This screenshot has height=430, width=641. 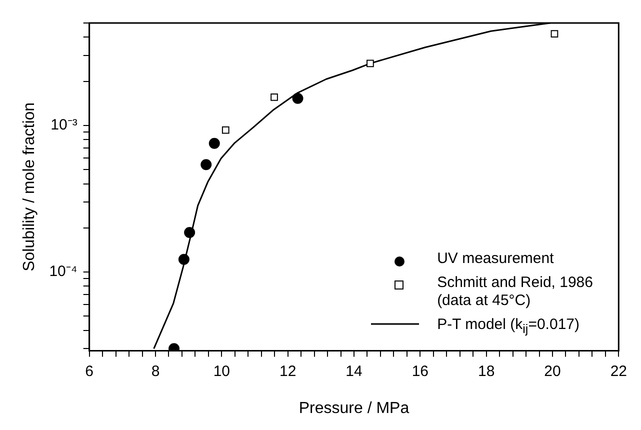 What do you see at coordinates (89, 371) in the screenshot?
I see `x-tick-label: 6` at bounding box center [89, 371].